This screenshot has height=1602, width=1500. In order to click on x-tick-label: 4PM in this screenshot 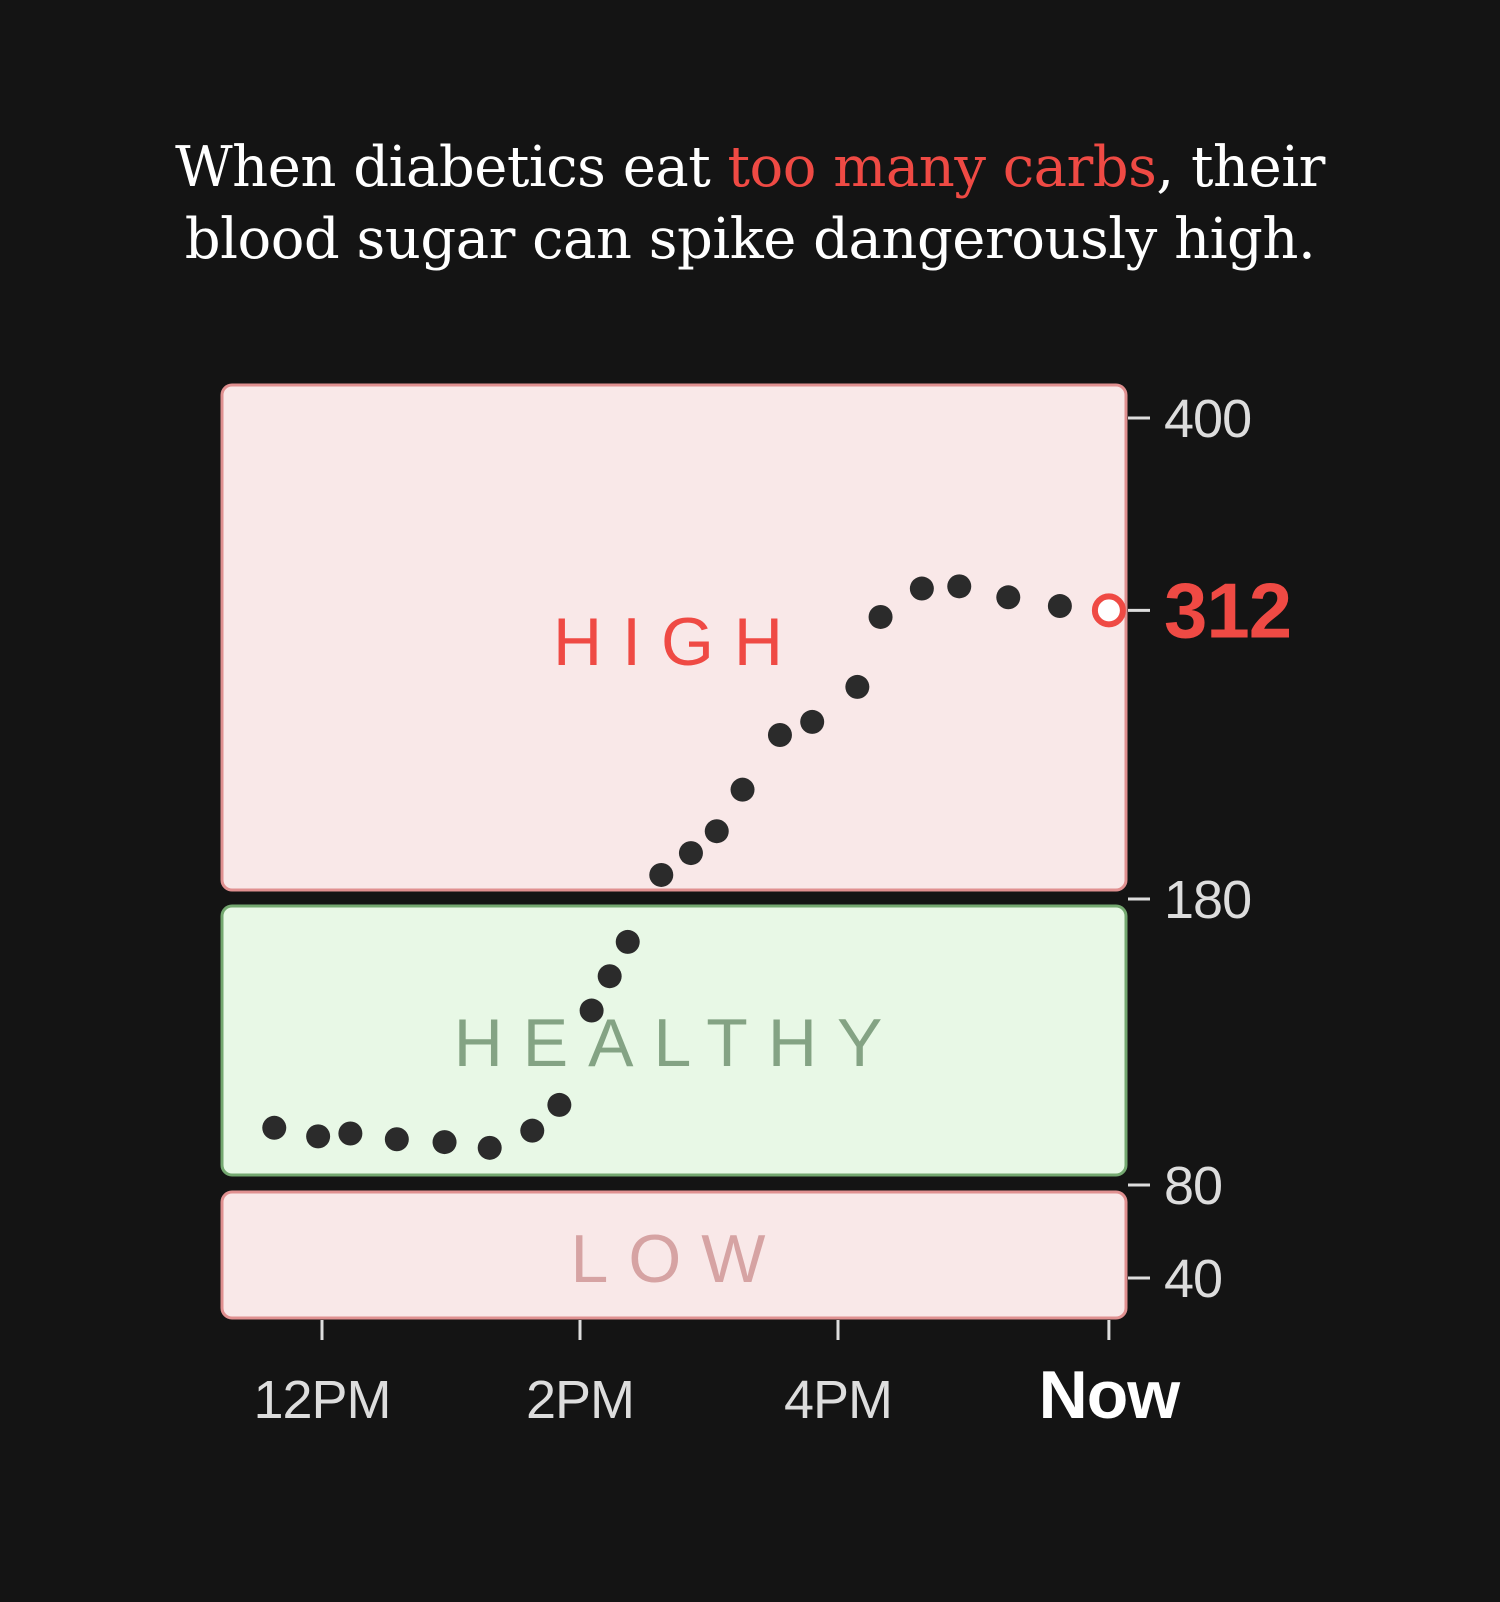, I will do `click(838, 1400)`.